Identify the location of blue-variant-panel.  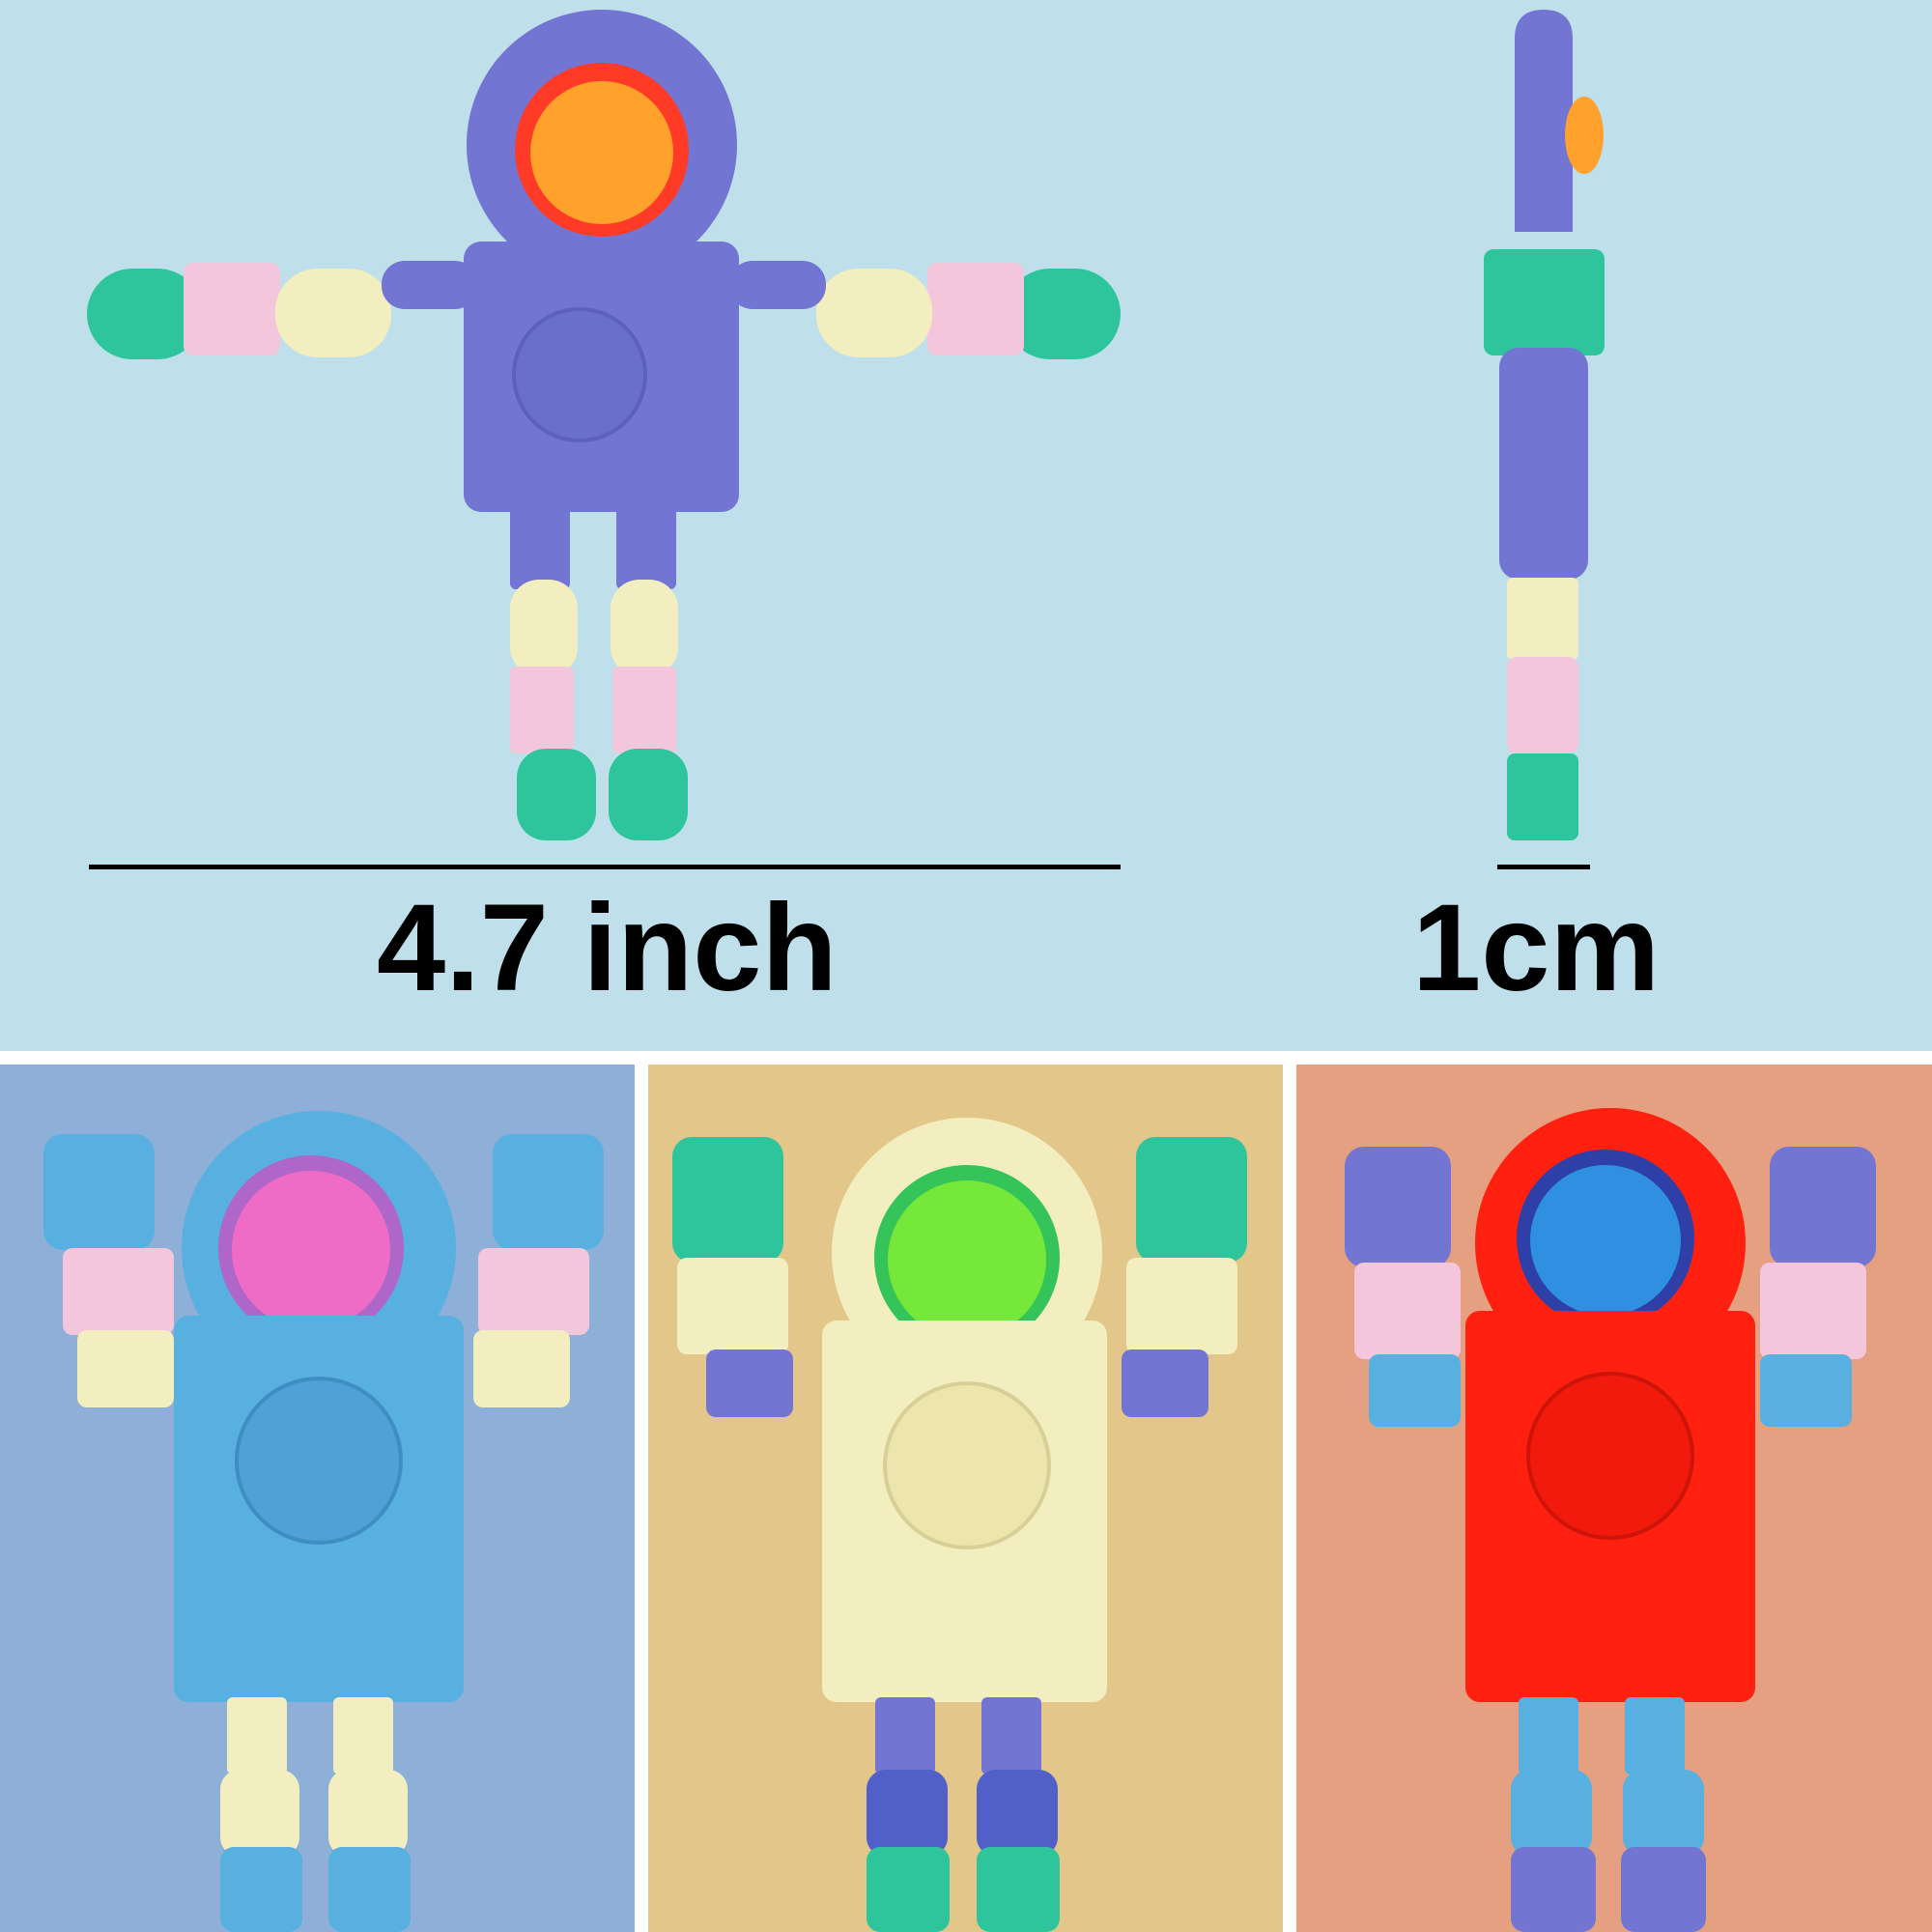
(317, 1498).